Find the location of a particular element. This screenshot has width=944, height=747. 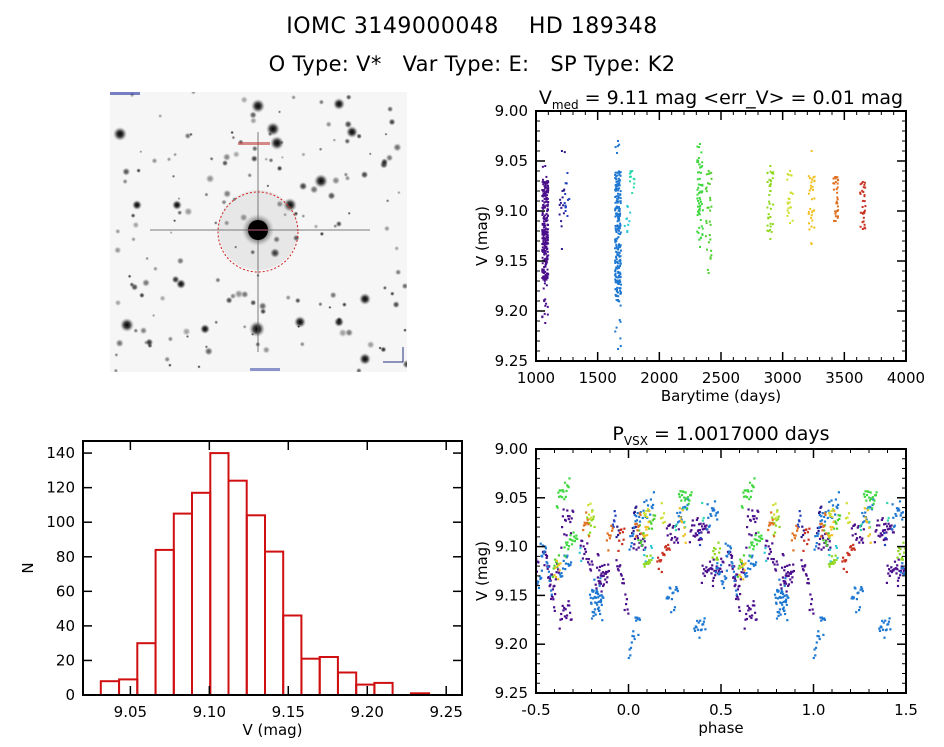

x-axis-label: V (mag) is located at coordinates (272, 730).